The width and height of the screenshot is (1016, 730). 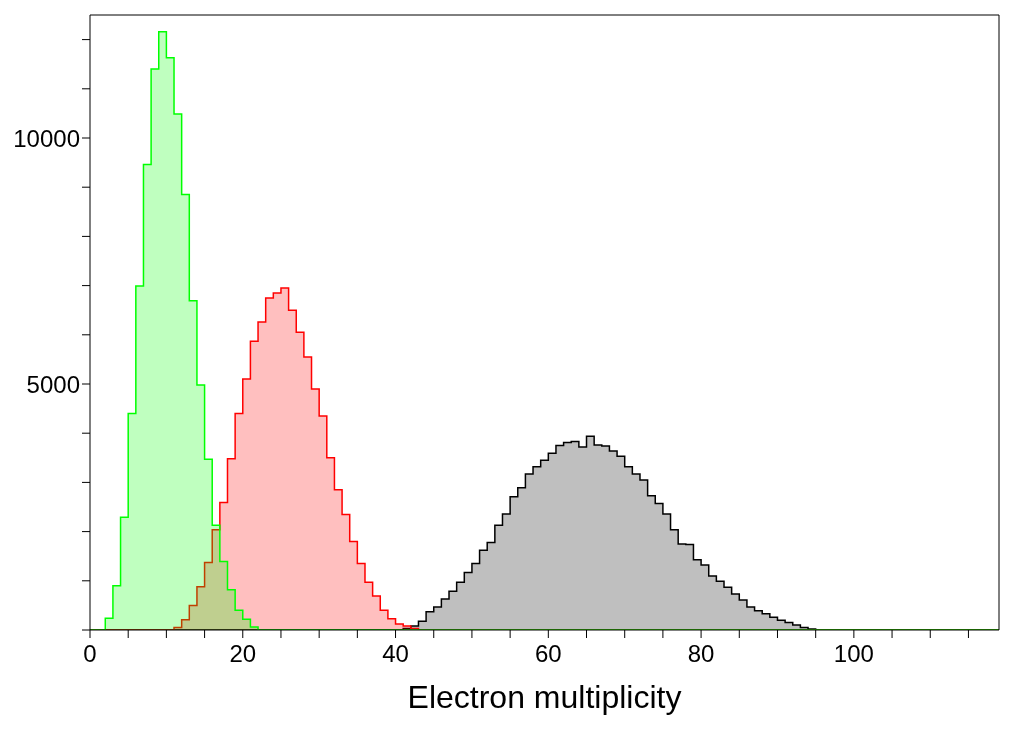 I want to click on x-tick-label: 40, so click(x=395, y=653).